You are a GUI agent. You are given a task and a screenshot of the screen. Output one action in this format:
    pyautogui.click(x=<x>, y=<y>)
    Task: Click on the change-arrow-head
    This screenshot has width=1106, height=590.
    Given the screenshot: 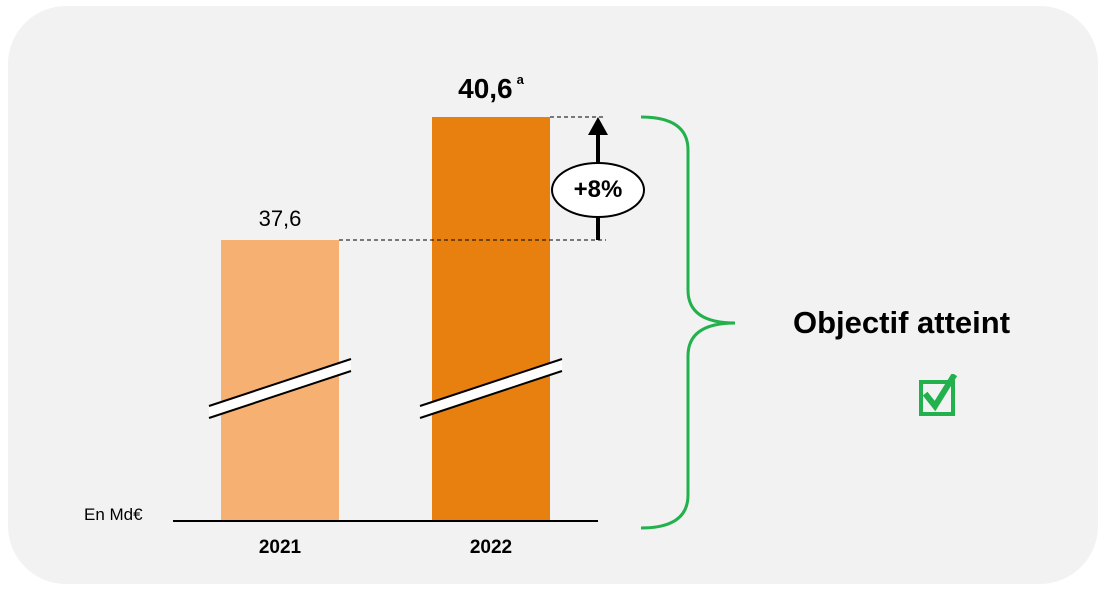 What is the action you would take?
    pyautogui.click(x=598, y=126)
    